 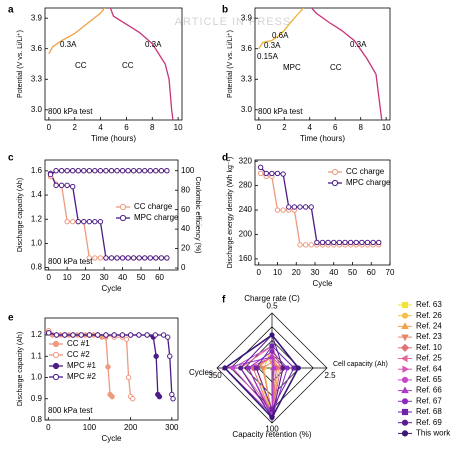 What do you see at coordinates (20, 369) in the screenshot?
I see `y-axis-title: Discharge capacity (Ah)` at bounding box center [20, 369].